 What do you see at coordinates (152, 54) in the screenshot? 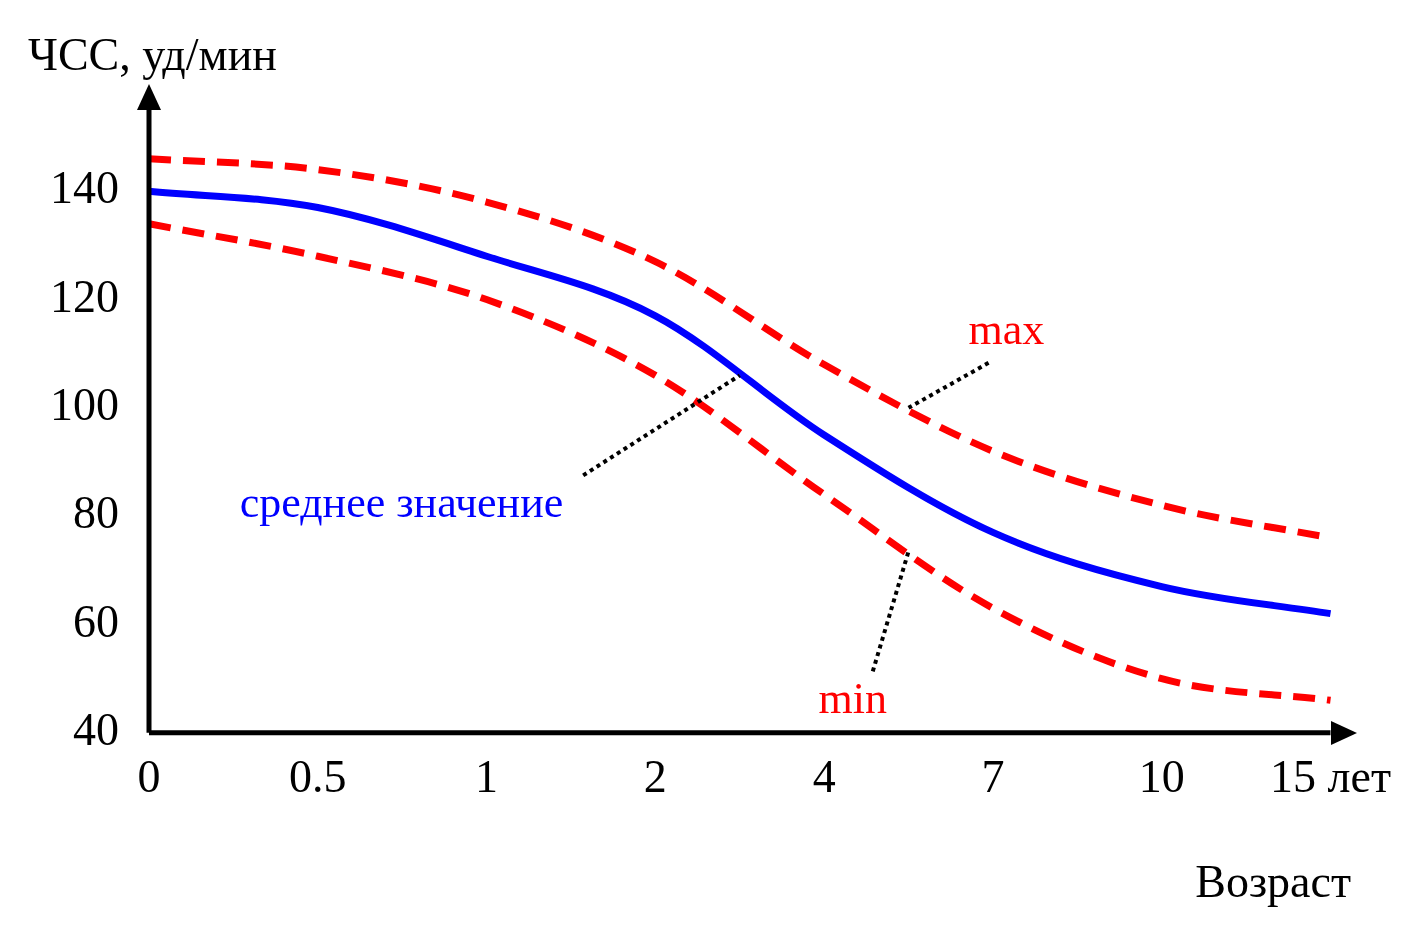
I see `y-axis-title: ЧСС, уд/мин` at bounding box center [152, 54].